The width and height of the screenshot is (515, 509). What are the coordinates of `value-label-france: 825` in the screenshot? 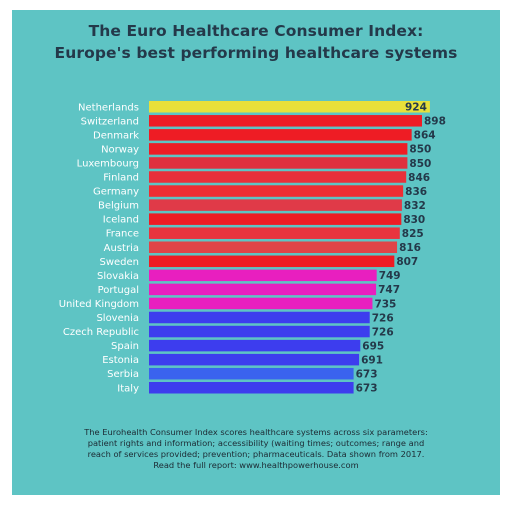 It's located at (413, 234).